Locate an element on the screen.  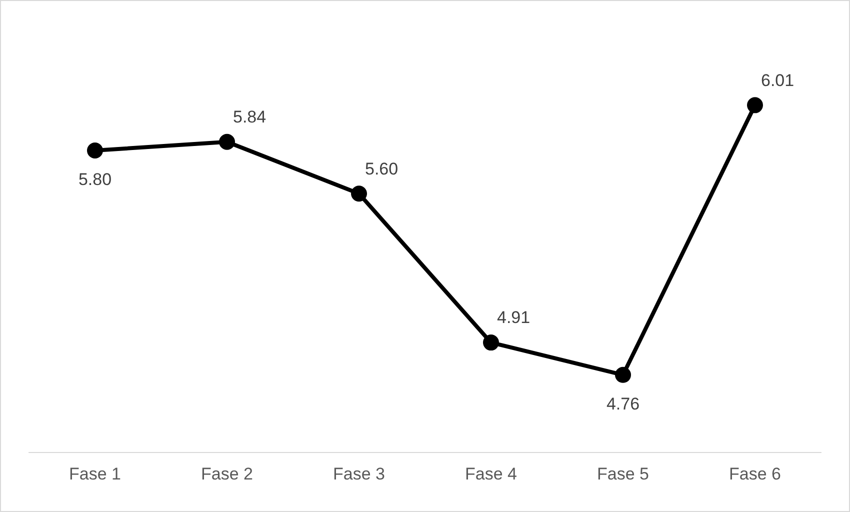
x-tick-label: Fase 3 is located at coordinates (359, 474).